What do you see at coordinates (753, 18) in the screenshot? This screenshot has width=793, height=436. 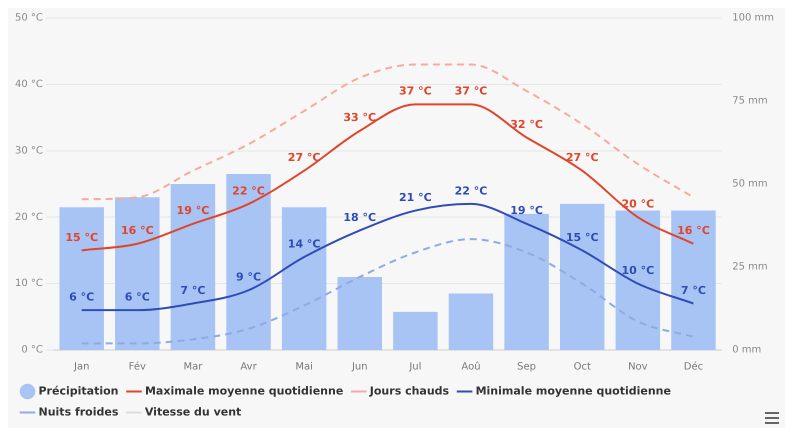 I see `y2-tick-label: 100 mm` at bounding box center [753, 18].